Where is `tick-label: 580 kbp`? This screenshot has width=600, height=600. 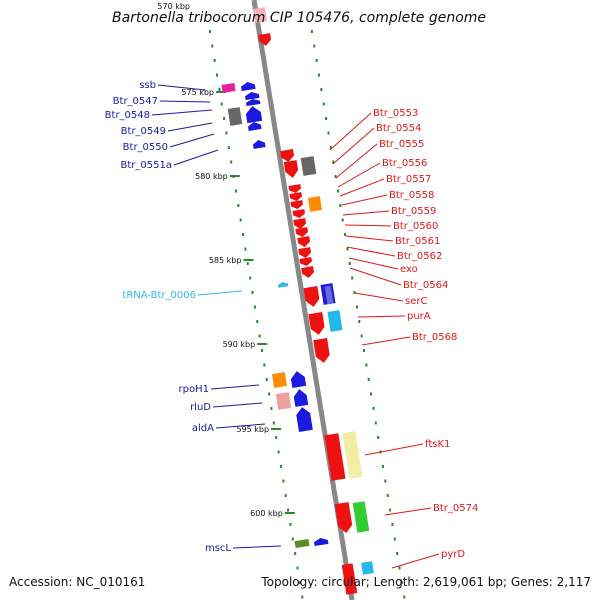 tick-label: 580 kbp is located at coordinates (211, 176).